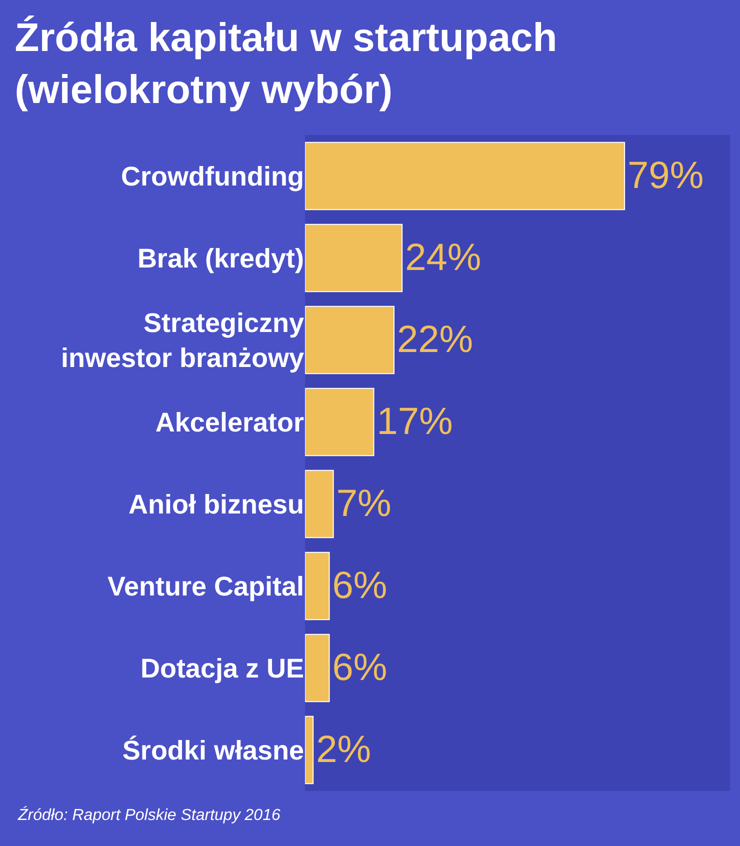 This screenshot has height=846, width=740. I want to click on y-tick-label: Środki własne, so click(213, 750).